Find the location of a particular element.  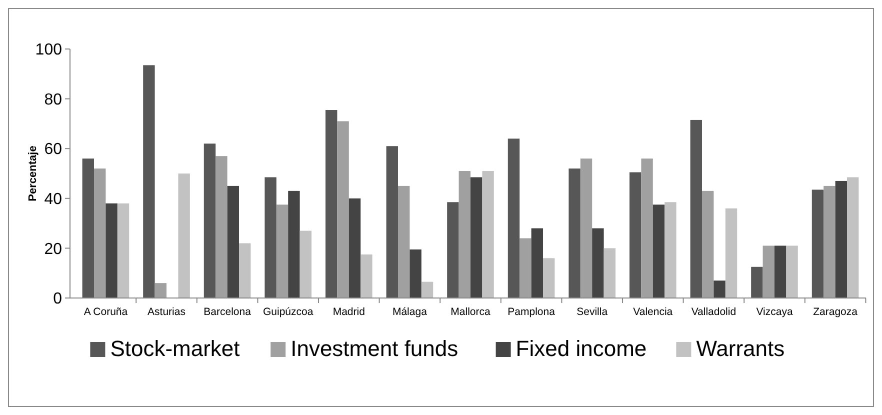

x-tick-label: Sevilla is located at coordinates (592, 312).